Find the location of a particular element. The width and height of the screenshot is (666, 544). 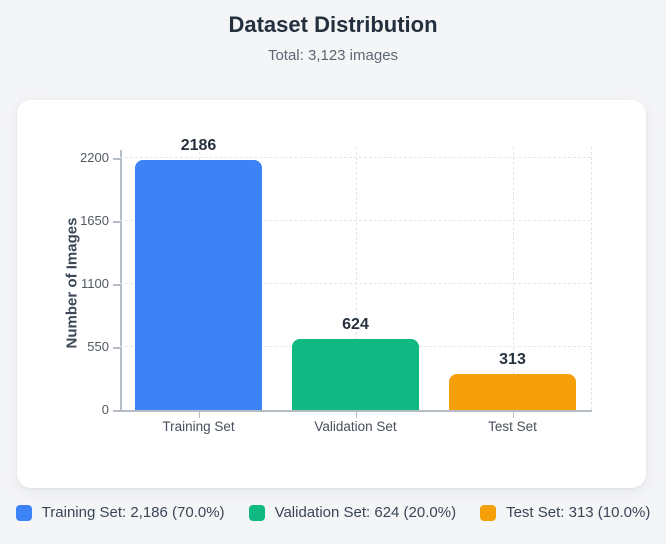

legend-label: Test Set: 313 (10.0%) is located at coordinates (578, 512).